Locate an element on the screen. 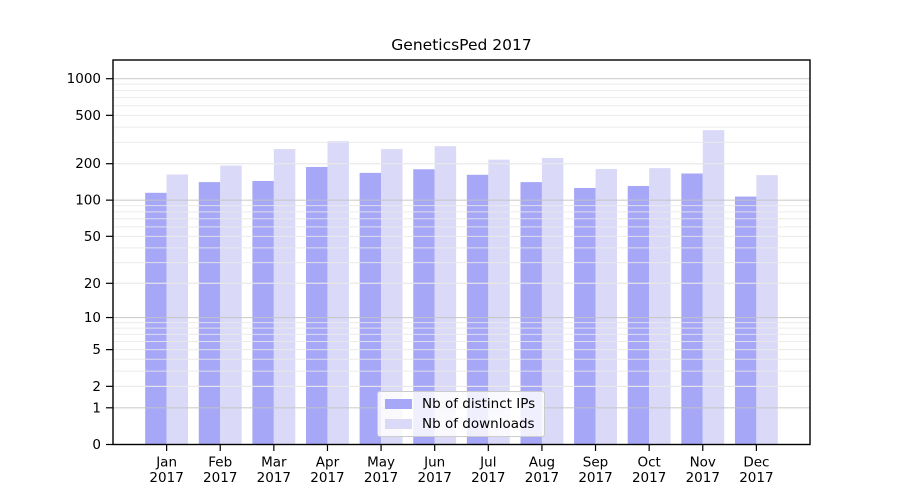 The width and height of the screenshot is (900, 500). y-axis-tick-label: 10 is located at coordinates (92, 318).